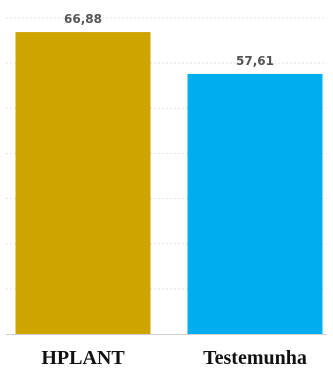  I want to click on category-label: HPLANT, so click(83, 357).